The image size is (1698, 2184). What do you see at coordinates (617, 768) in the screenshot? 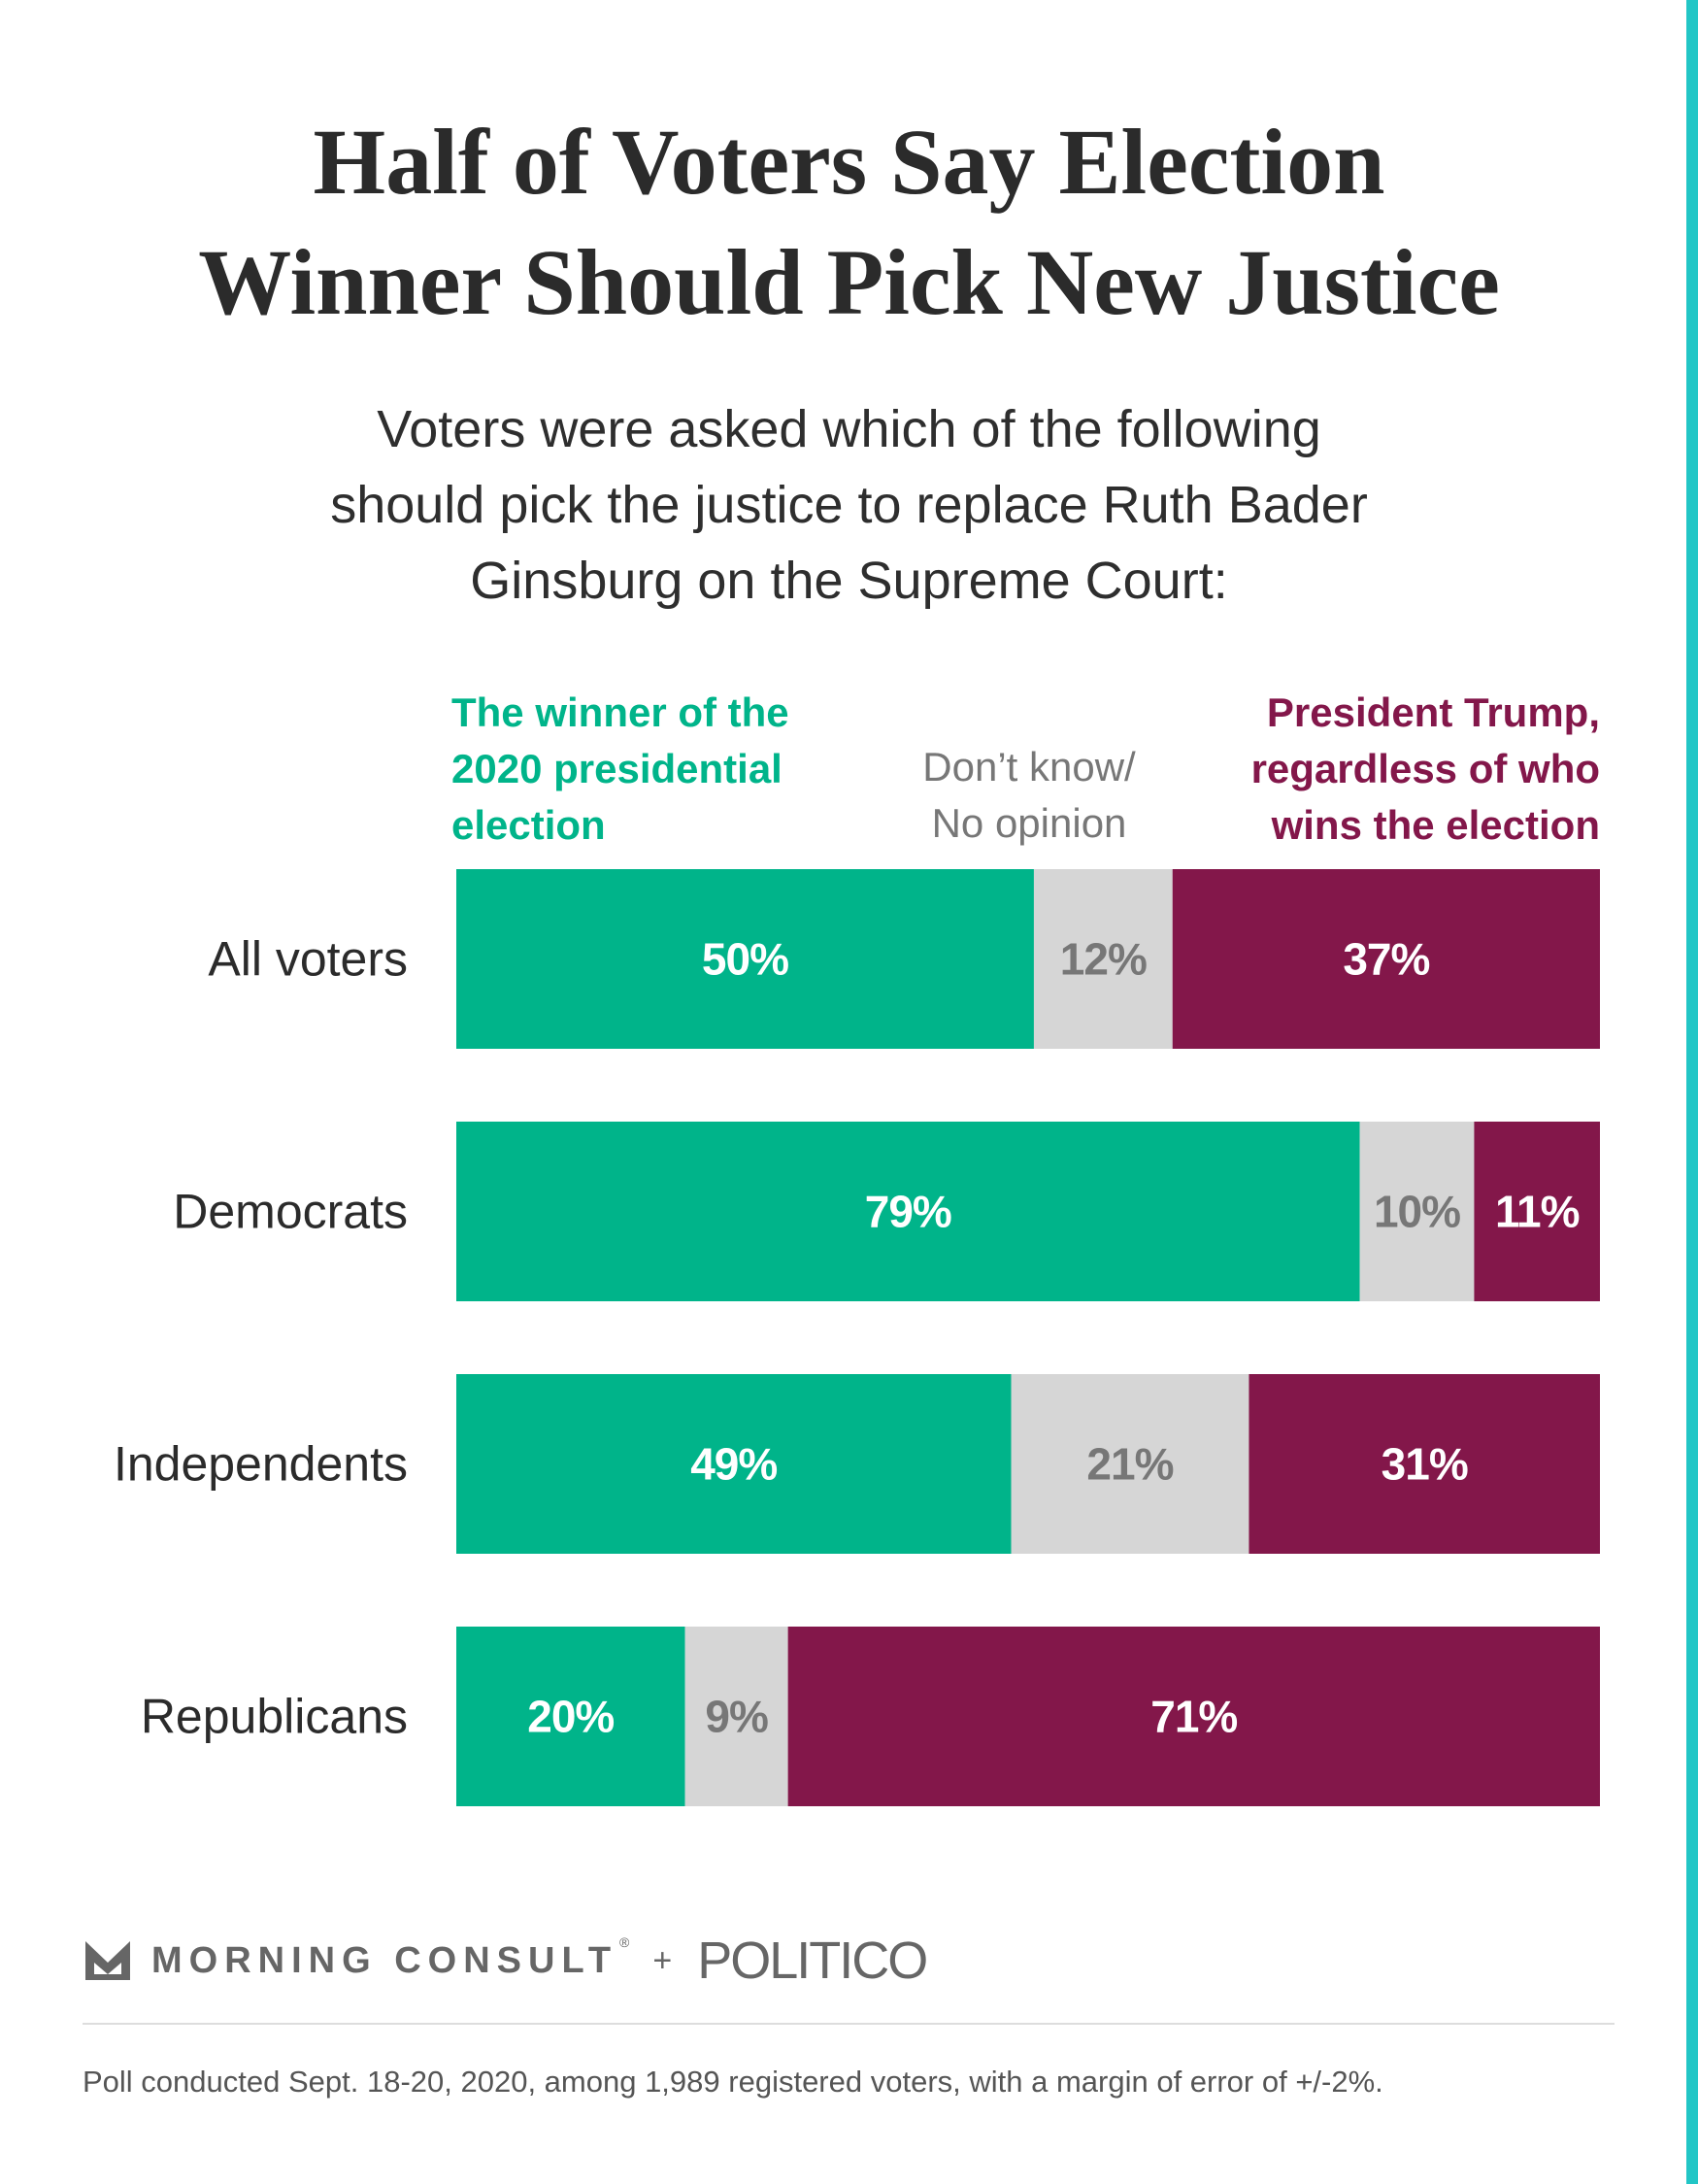
I see `legend-winner-line-2: 2020 presidential` at bounding box center [617, 768].